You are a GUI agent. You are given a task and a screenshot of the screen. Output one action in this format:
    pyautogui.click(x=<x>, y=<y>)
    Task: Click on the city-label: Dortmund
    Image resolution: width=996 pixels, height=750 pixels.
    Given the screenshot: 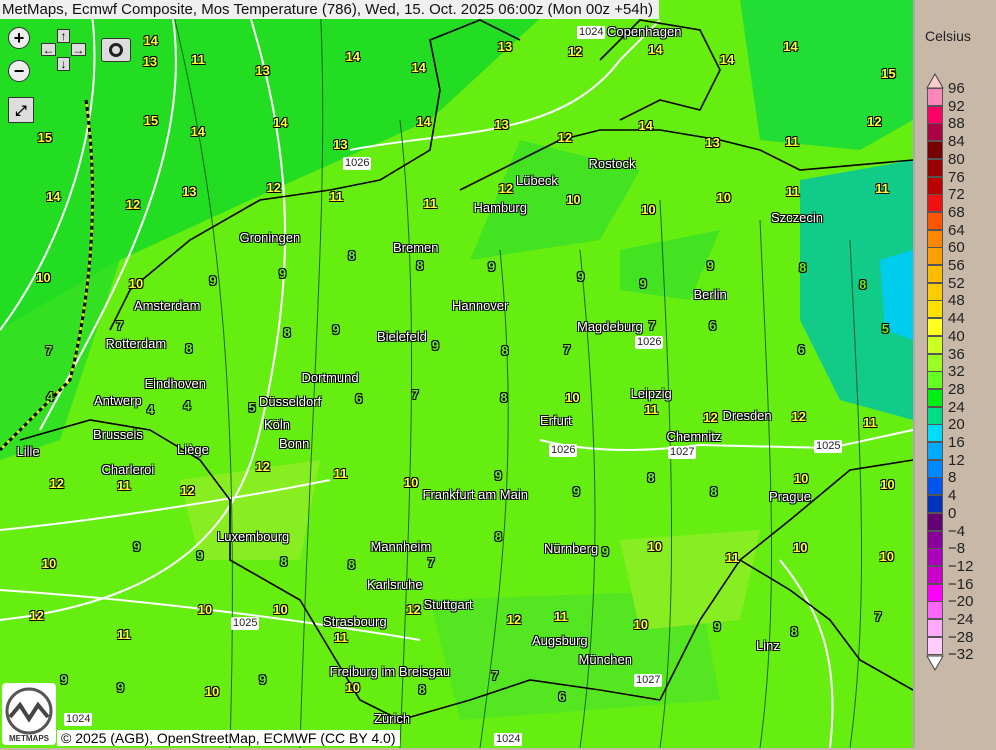 What is the action you would take?
    pyautogui.click(x=330, y=377)
    